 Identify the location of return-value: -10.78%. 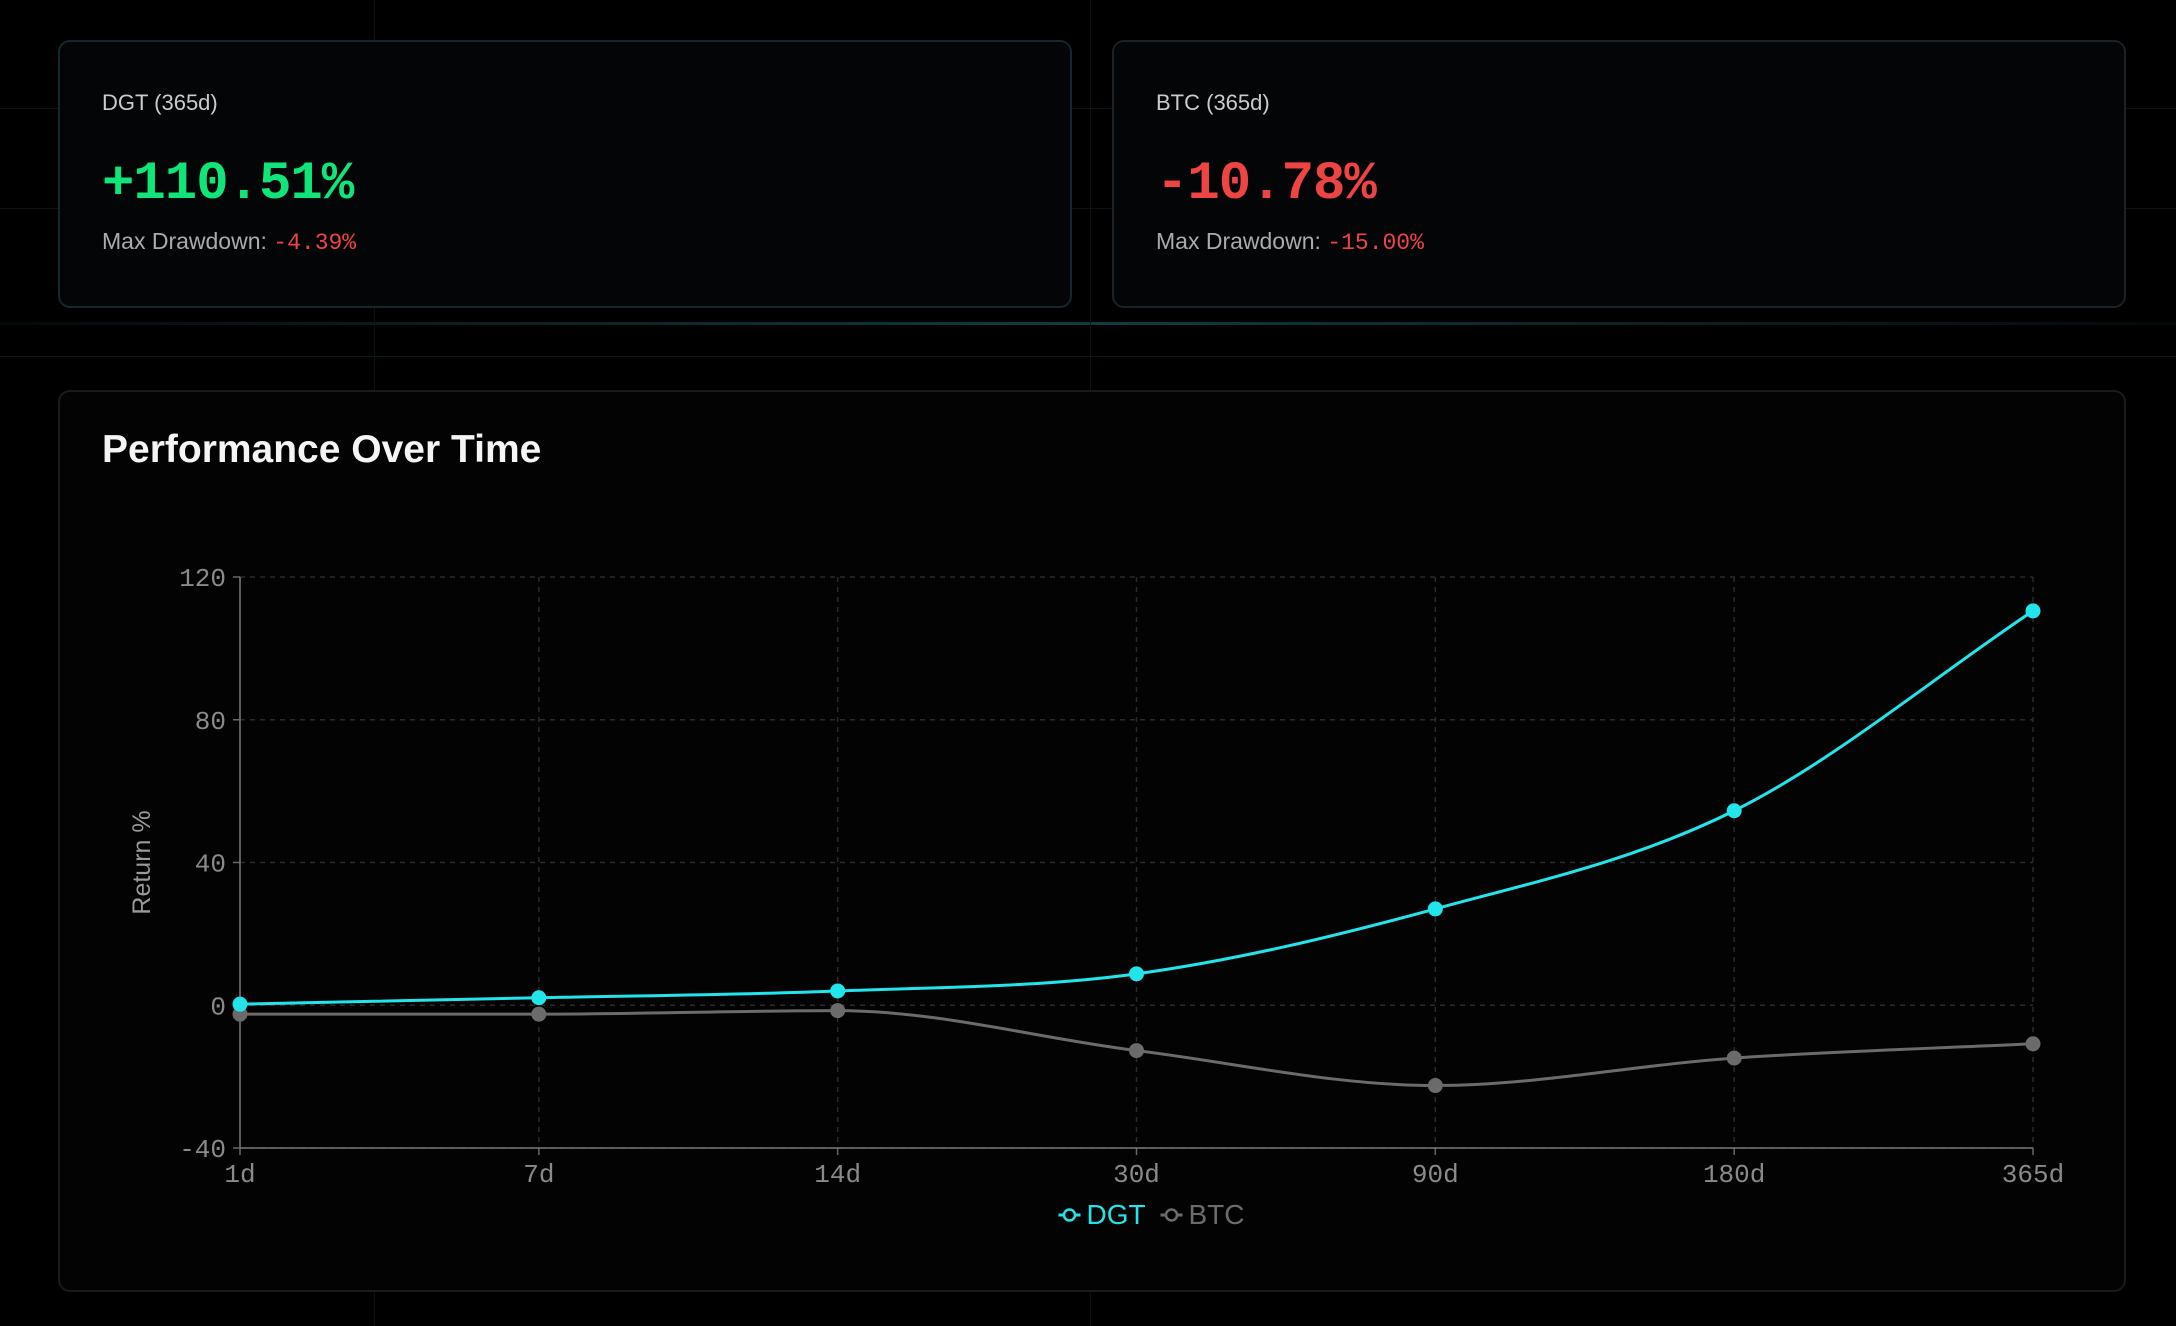
(1266, 184).